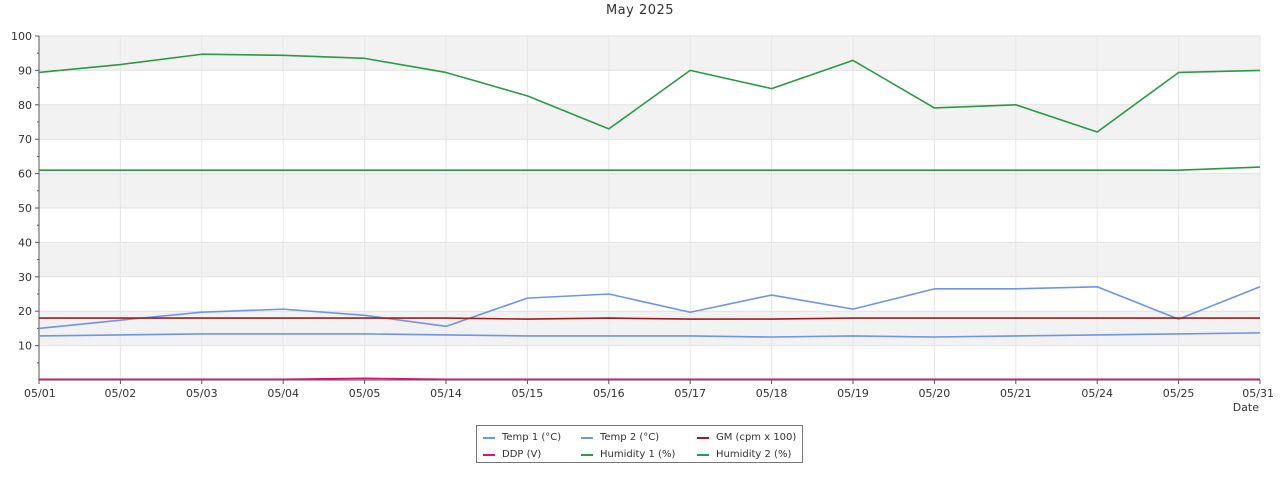 This screenshot has height=500, width=1280. Describe the element at coordinates (25, 311) in the screenshot. I see `y-tick-label: 20` at that location.